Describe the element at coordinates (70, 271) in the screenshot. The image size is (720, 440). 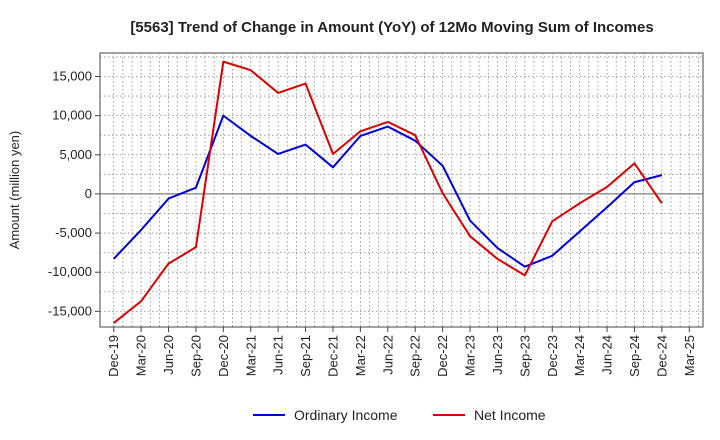
I see `y-tick-label: -10,000` at that location.